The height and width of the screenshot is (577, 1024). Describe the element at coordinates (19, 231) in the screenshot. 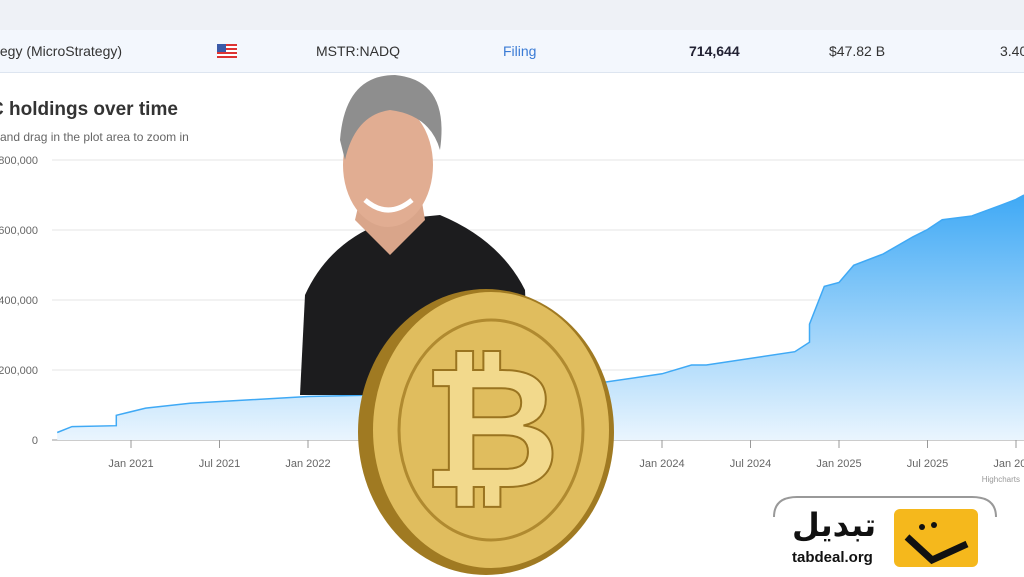

I see `y-tick-label: 600,000` at that location.